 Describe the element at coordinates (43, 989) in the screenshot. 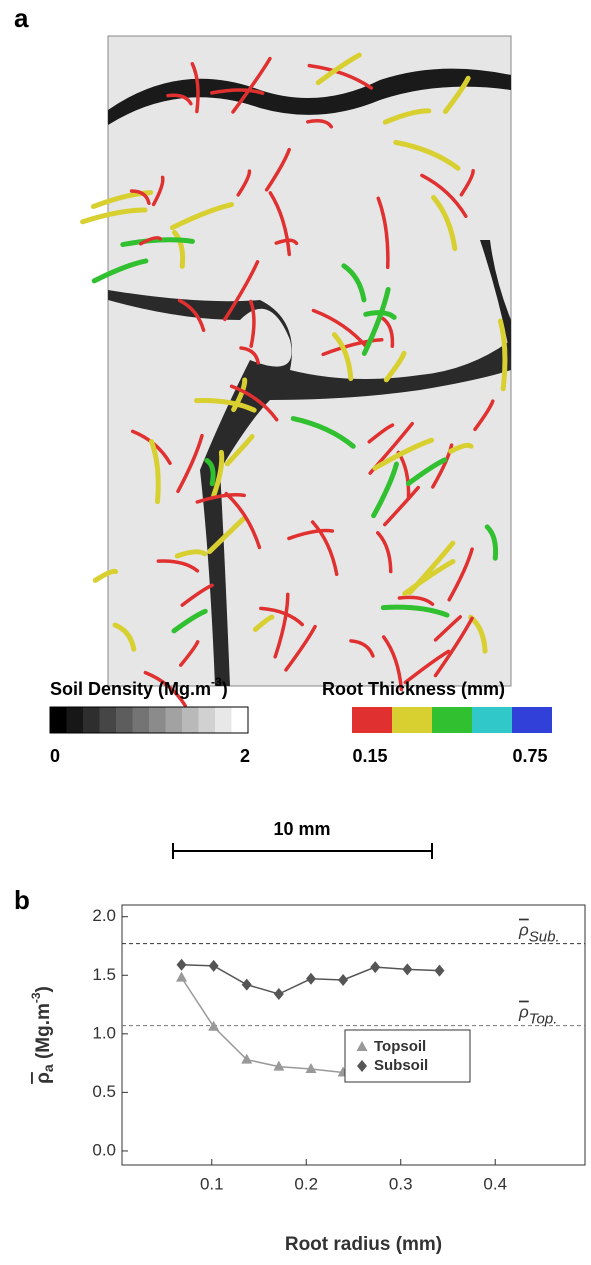

I see `y-label-part: )` at that location.